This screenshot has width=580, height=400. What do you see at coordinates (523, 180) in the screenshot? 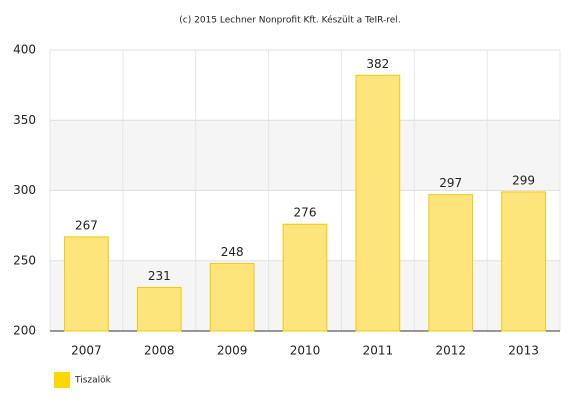
I see `data-label: 299` at bounding box center [523, 180].